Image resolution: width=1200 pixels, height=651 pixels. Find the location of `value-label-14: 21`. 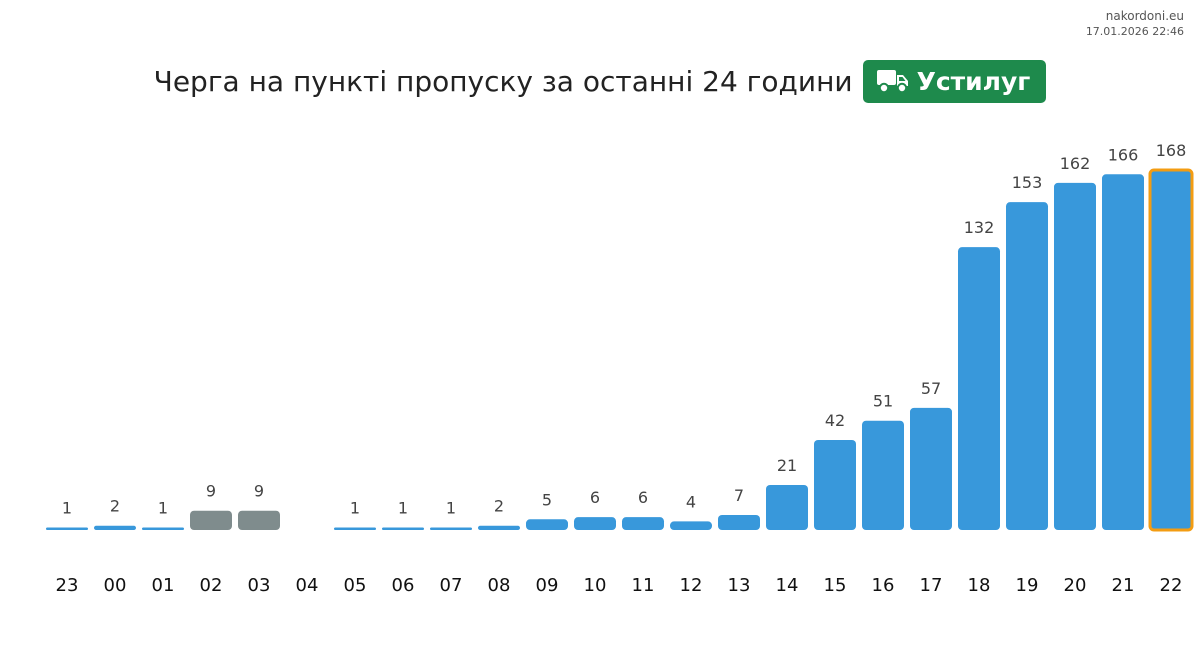

value-label-14: 21 is located at coordinates (787, 465).